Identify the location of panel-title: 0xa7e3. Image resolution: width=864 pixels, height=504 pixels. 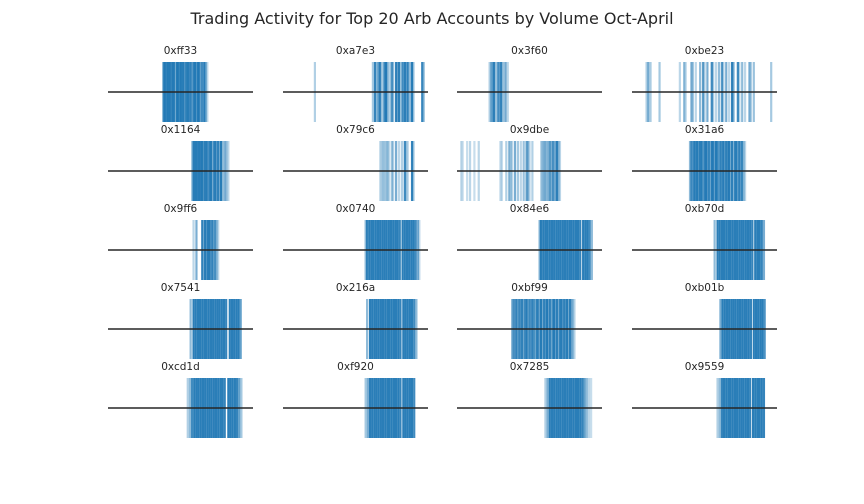
(355, 51).